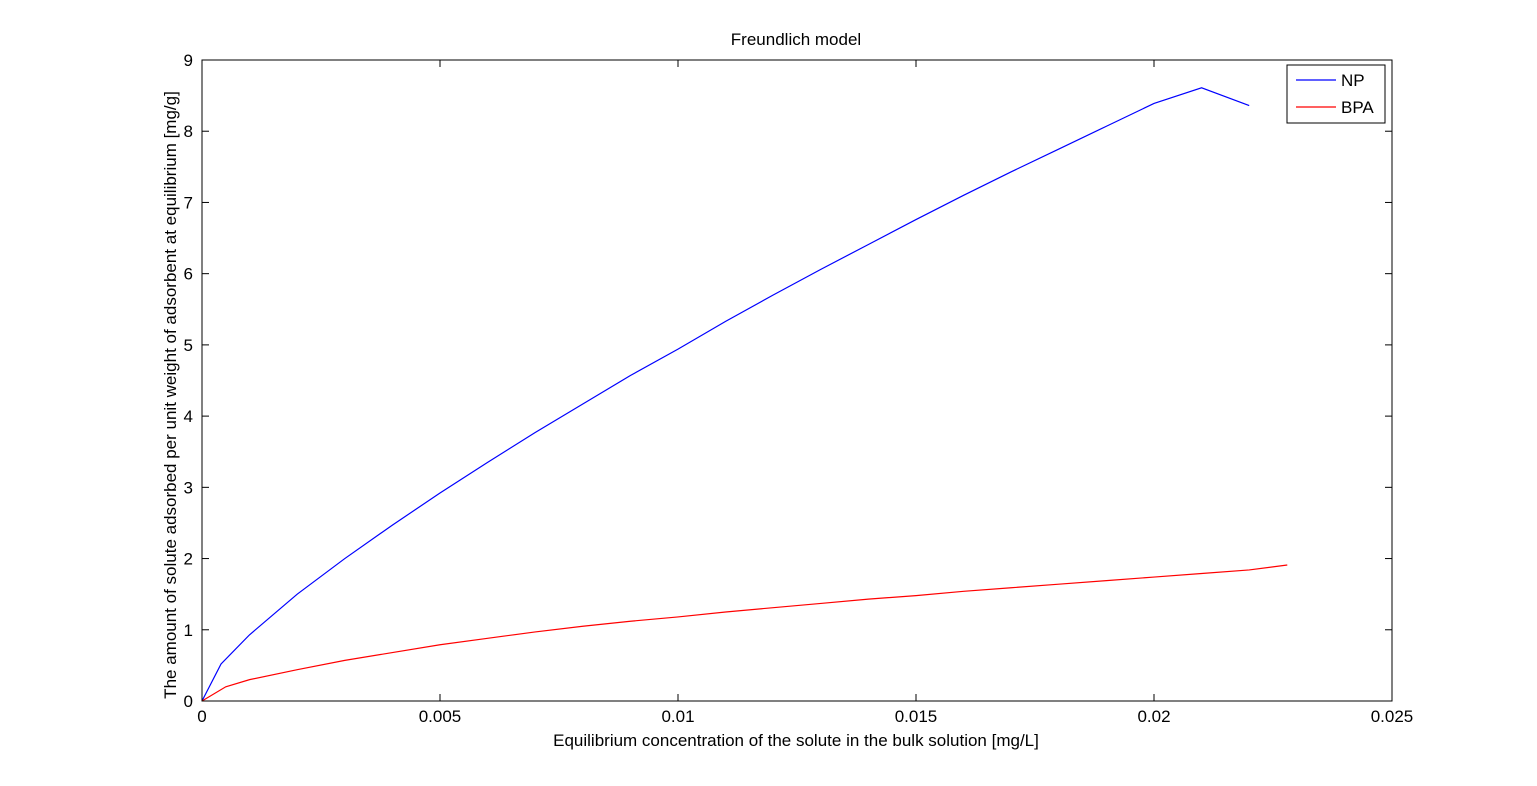 Image resolution: width=1537 pixels, height=786 pixels. Describe the element at coordinates (188, 487) in the screenshot. I see `y-tick-label: 3` at that location.